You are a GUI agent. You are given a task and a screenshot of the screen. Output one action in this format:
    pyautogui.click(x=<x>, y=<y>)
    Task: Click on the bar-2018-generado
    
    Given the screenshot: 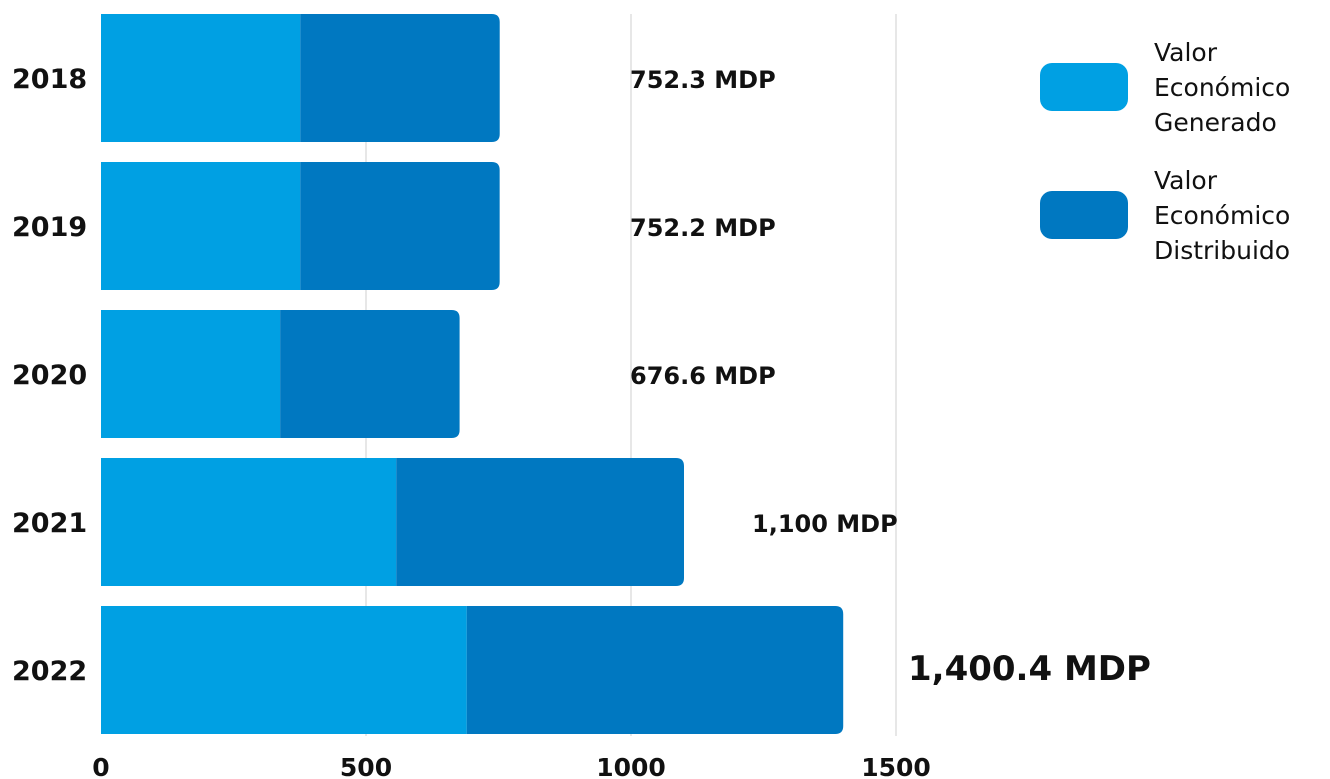 What is the action you would take?
    pyautogui.click(x=201, y=78)
    